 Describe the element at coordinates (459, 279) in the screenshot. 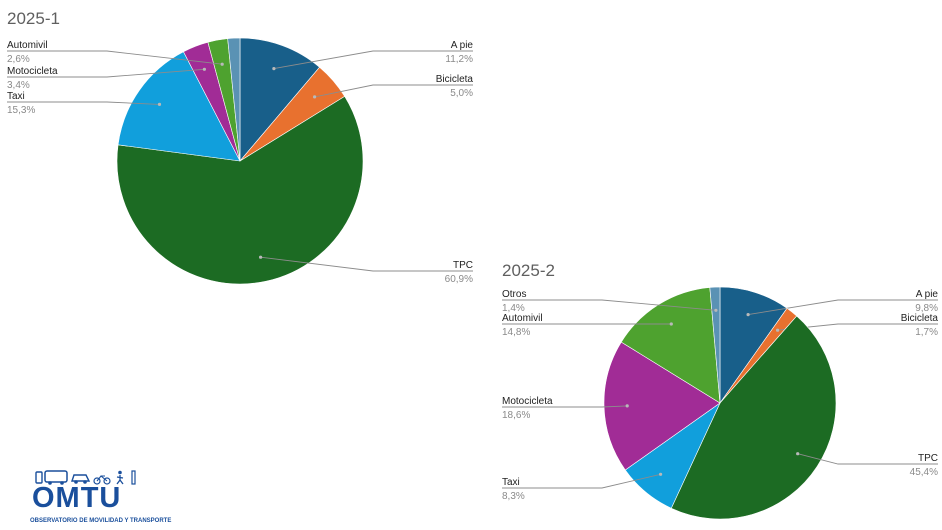

I see `slice-value-tpc: 60,9%` at that location.